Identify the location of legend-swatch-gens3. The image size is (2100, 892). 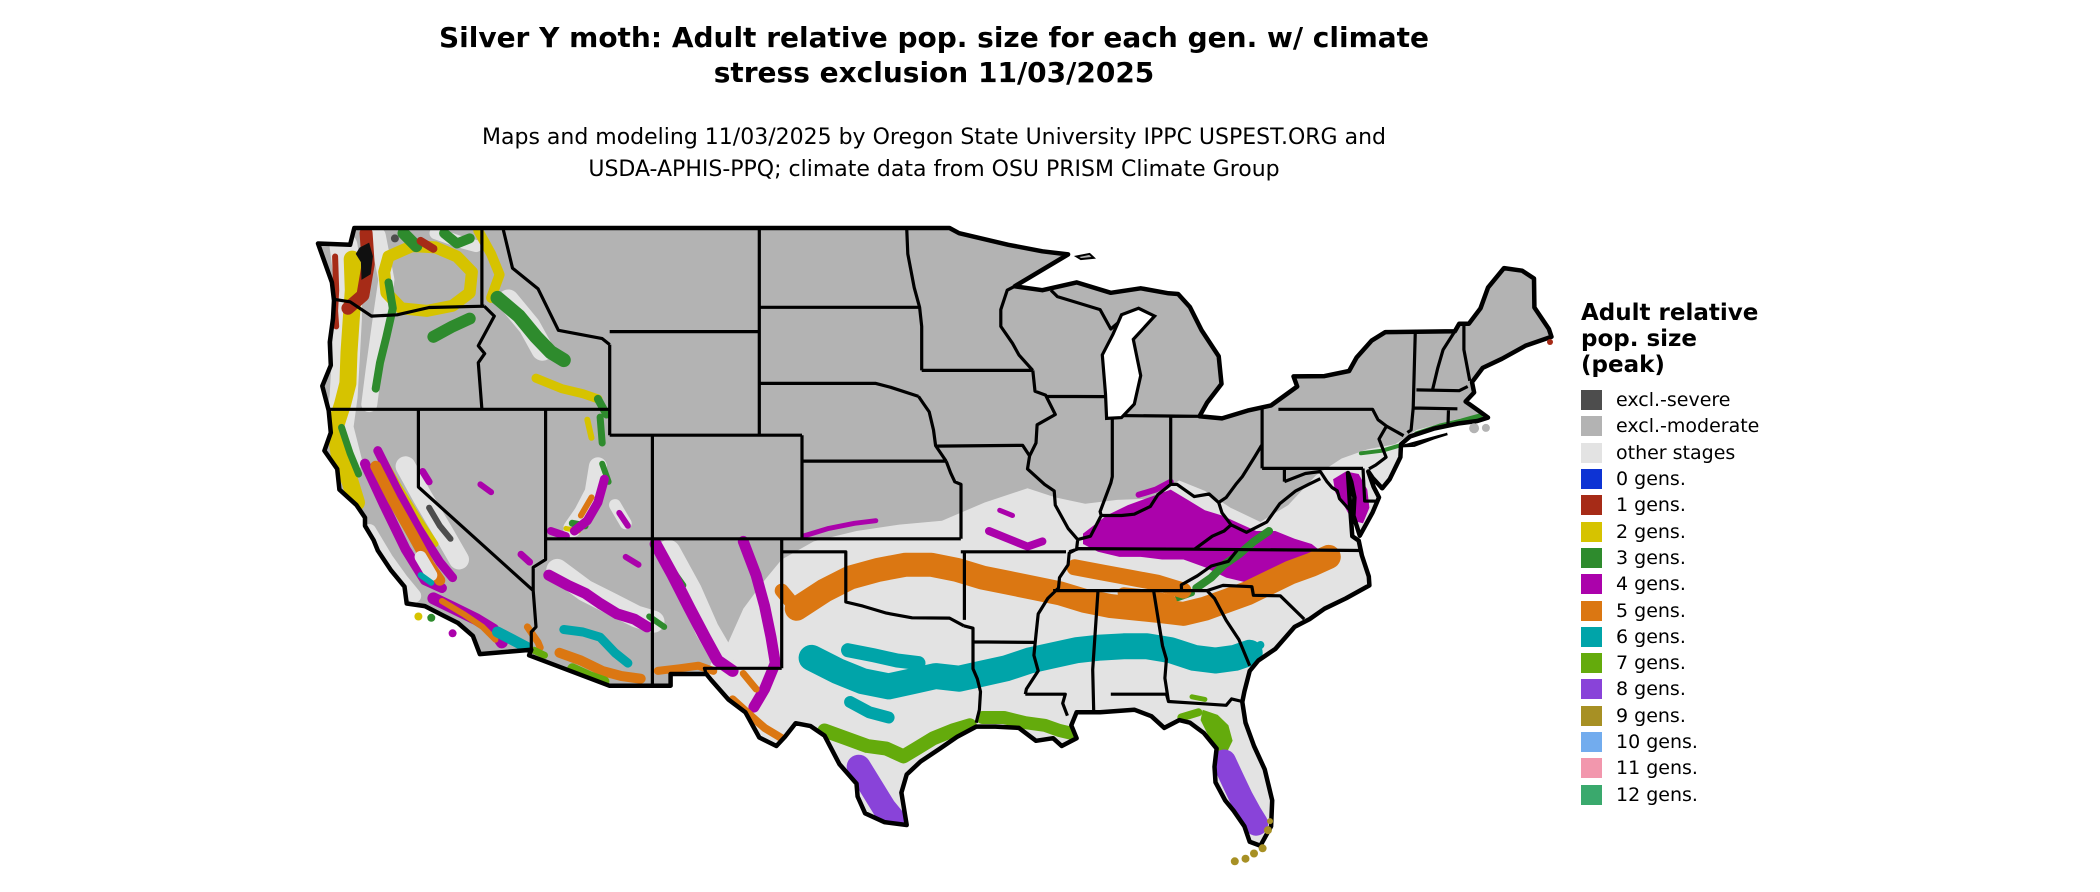
(1591, 557).